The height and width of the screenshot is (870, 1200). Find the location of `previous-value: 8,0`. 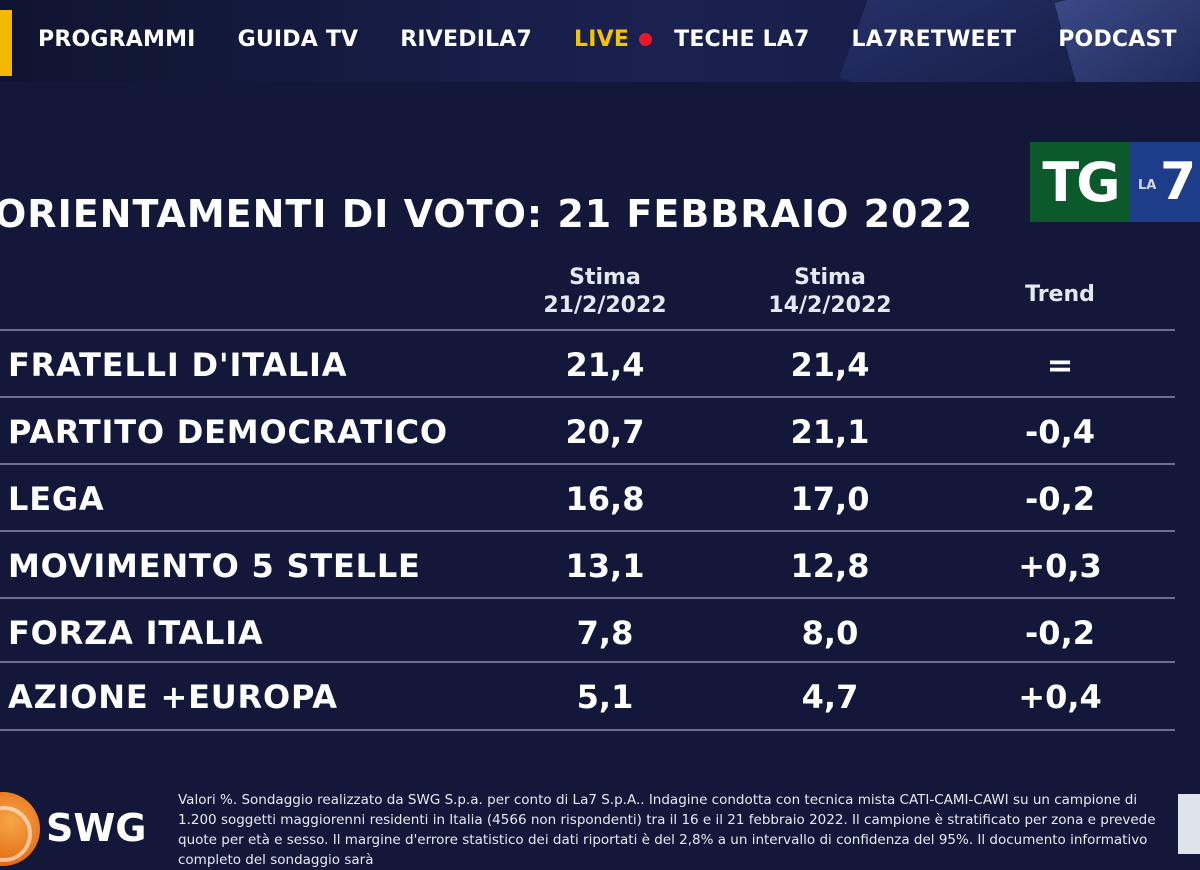

previous-value: 8,0 is located at coordinates (830, 633).